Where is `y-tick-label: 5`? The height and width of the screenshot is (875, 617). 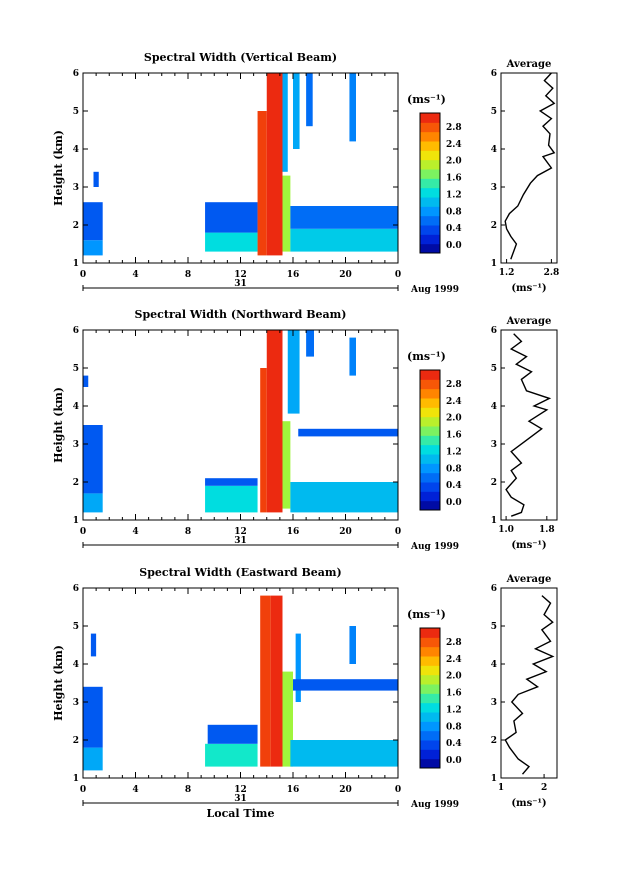 y-tick-label: 5 is located at coordinates (76, 627).